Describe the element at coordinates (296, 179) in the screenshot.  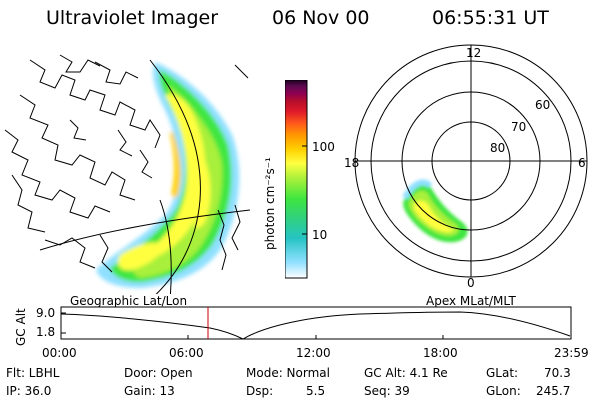
I see `intensity-colorbar` at that location.